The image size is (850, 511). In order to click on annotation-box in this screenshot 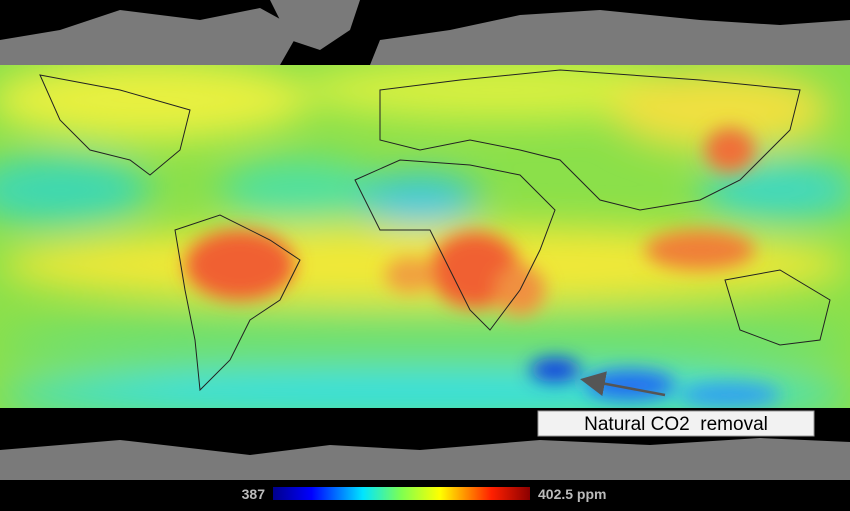, I will do `click(676, 423)`.